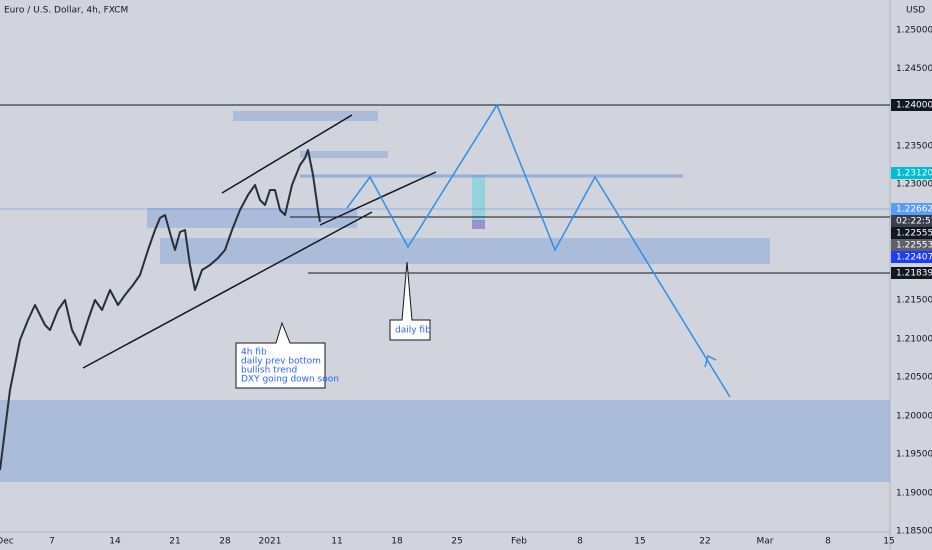 The height and width of the screenshot is (550, 932). I want to click on price-tag-label: 02:22:51, so click(914, 222).